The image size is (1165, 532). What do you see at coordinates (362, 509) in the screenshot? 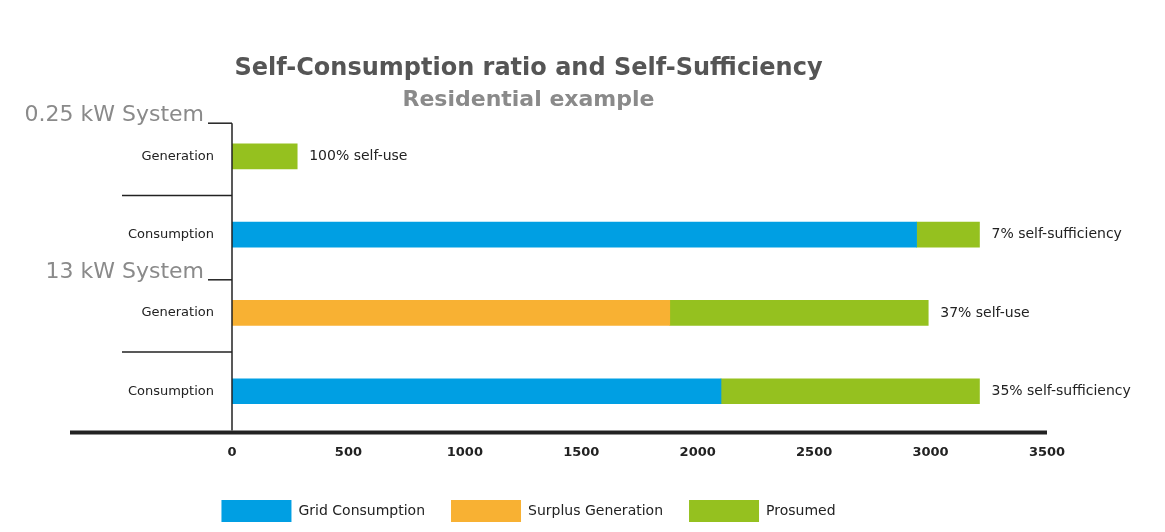
I see `legend-label: Grid Consumption` at bounding box center [362, 509].